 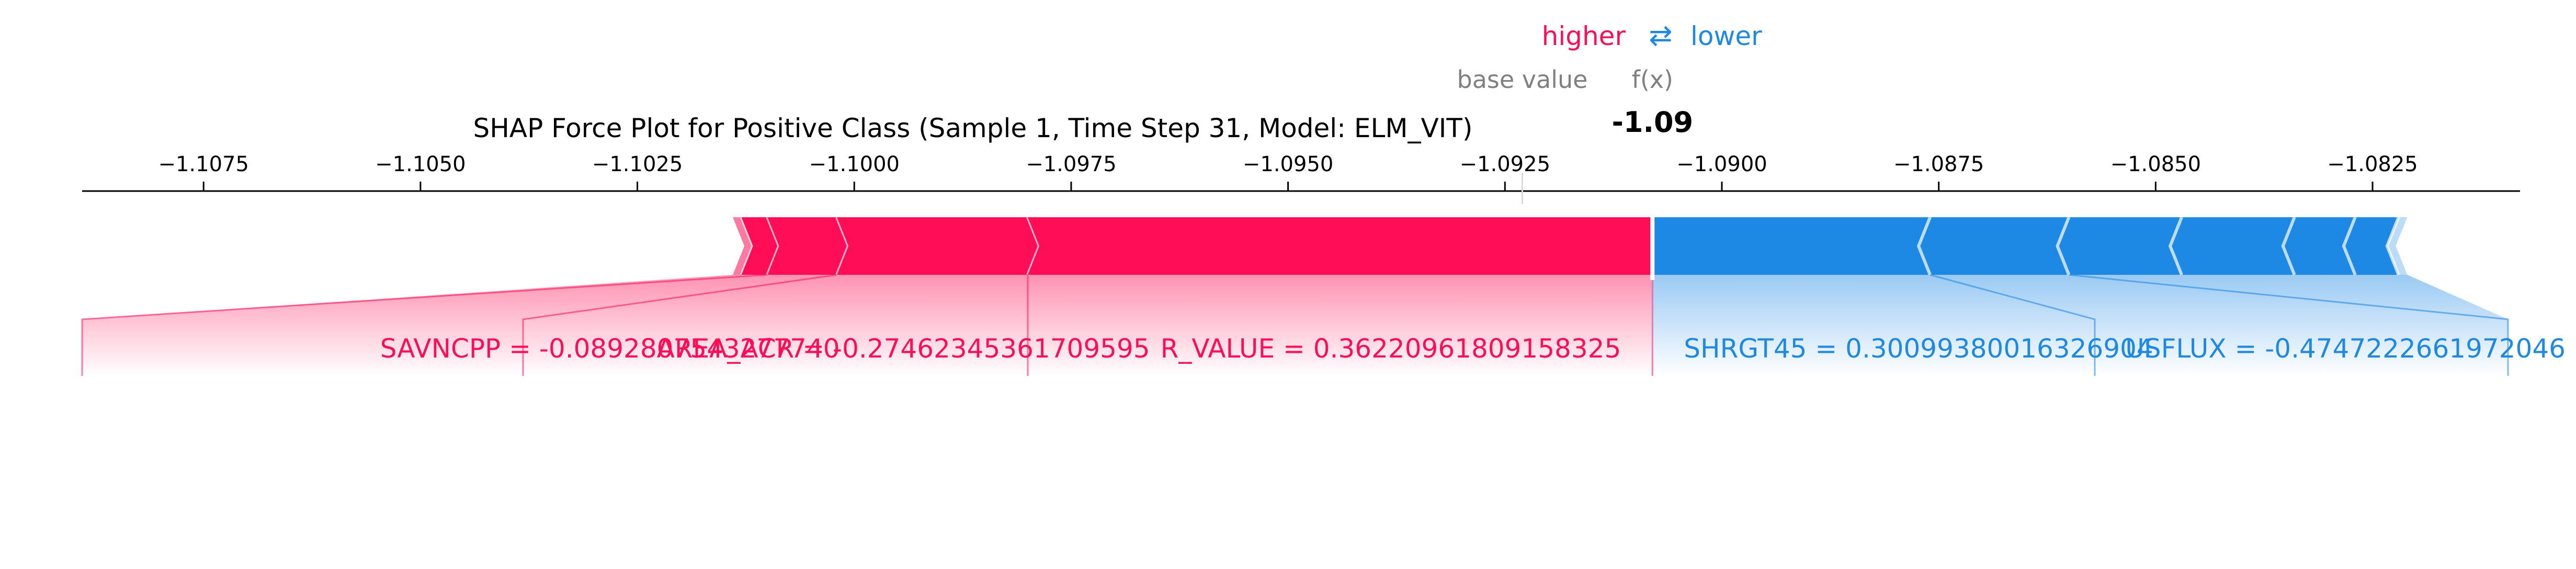 I want to click on legend-arrows-icon: ⇄, so click(x=1660, y=35).